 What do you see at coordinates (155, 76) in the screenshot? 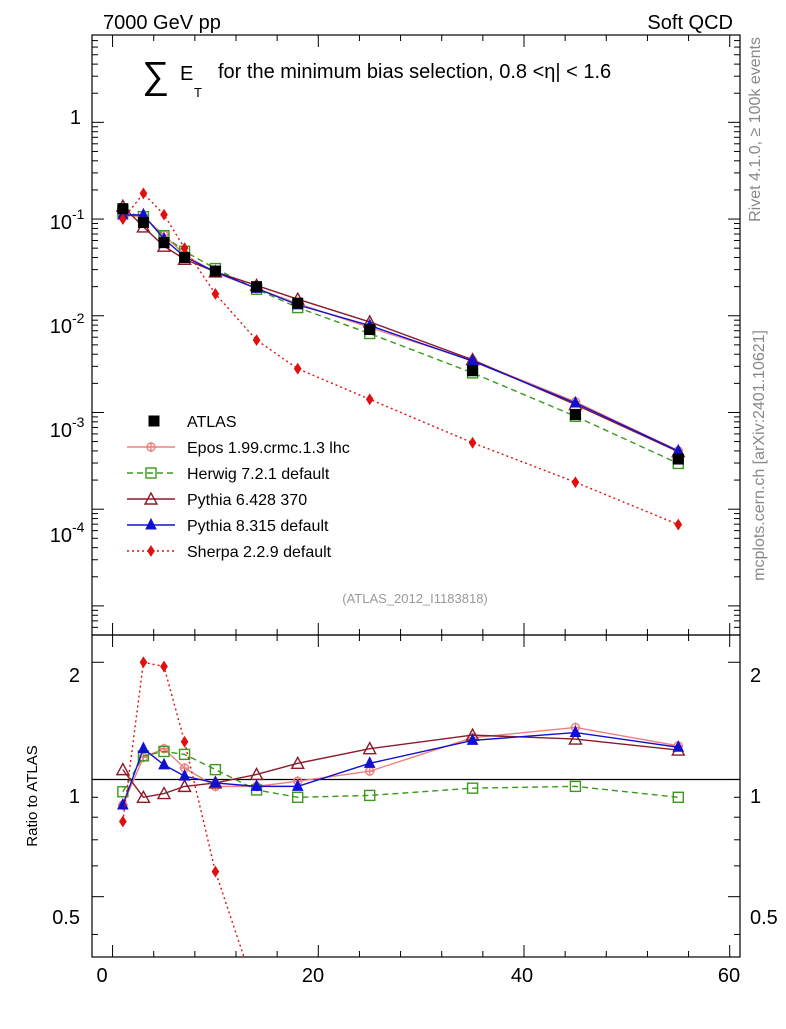
I see `title-sum-symbol: ∑` at bounding box center [155, 76].